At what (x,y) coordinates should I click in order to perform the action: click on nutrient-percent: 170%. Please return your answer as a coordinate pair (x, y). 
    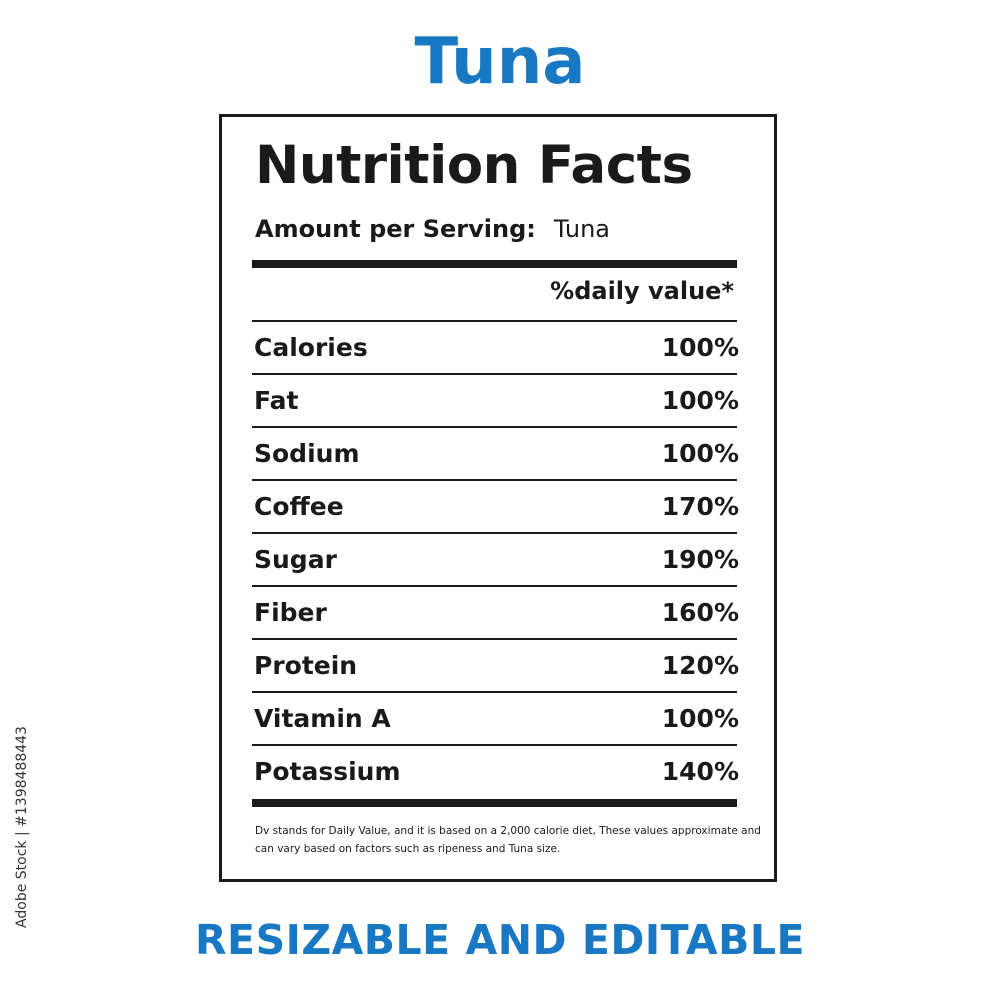
    Looking at the image, I should click on (700, 506).